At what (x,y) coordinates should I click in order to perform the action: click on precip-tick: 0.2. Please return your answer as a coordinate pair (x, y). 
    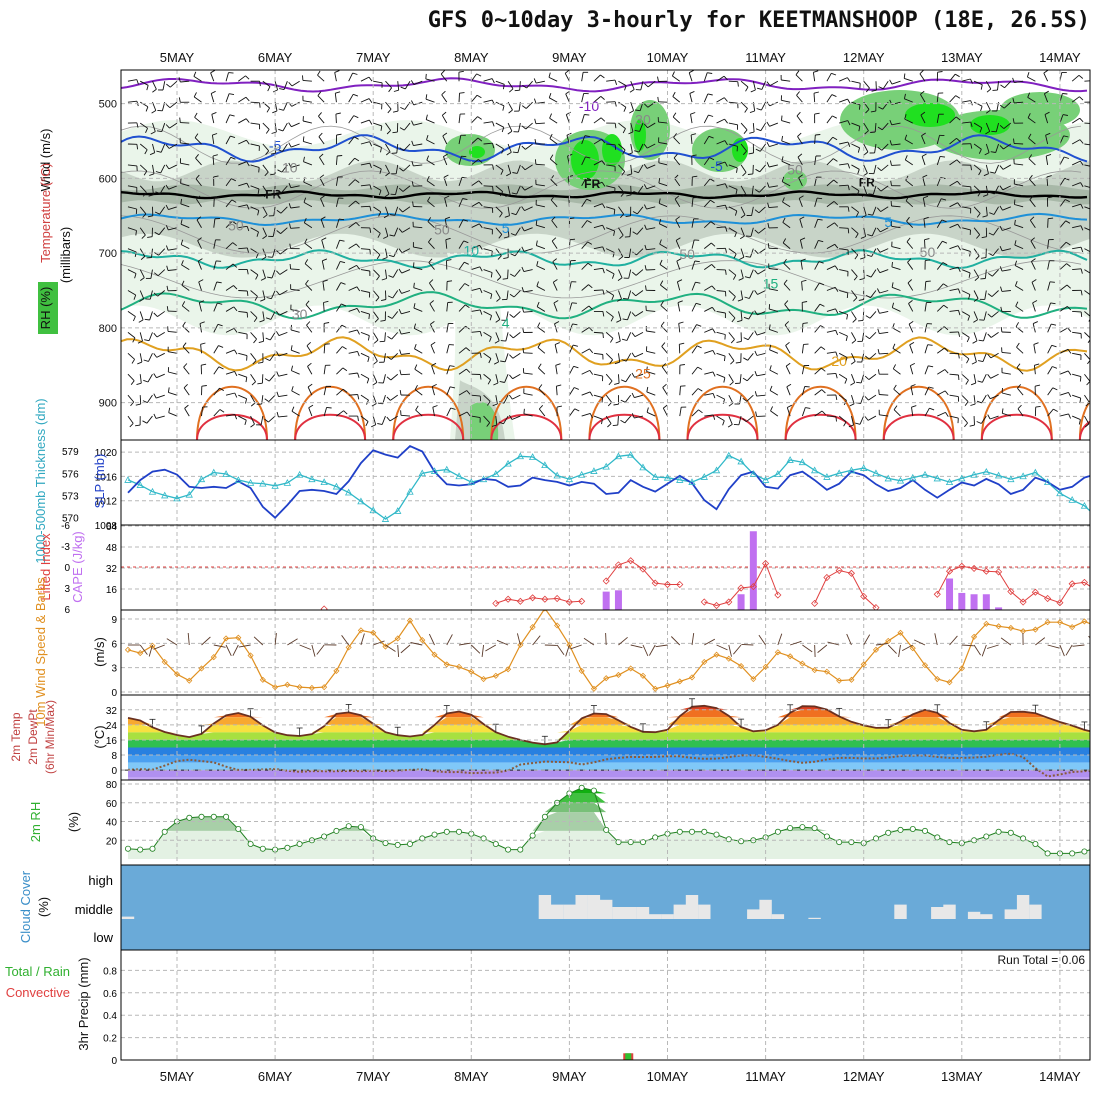
    Looking at the image, I should click on (110, 1039).